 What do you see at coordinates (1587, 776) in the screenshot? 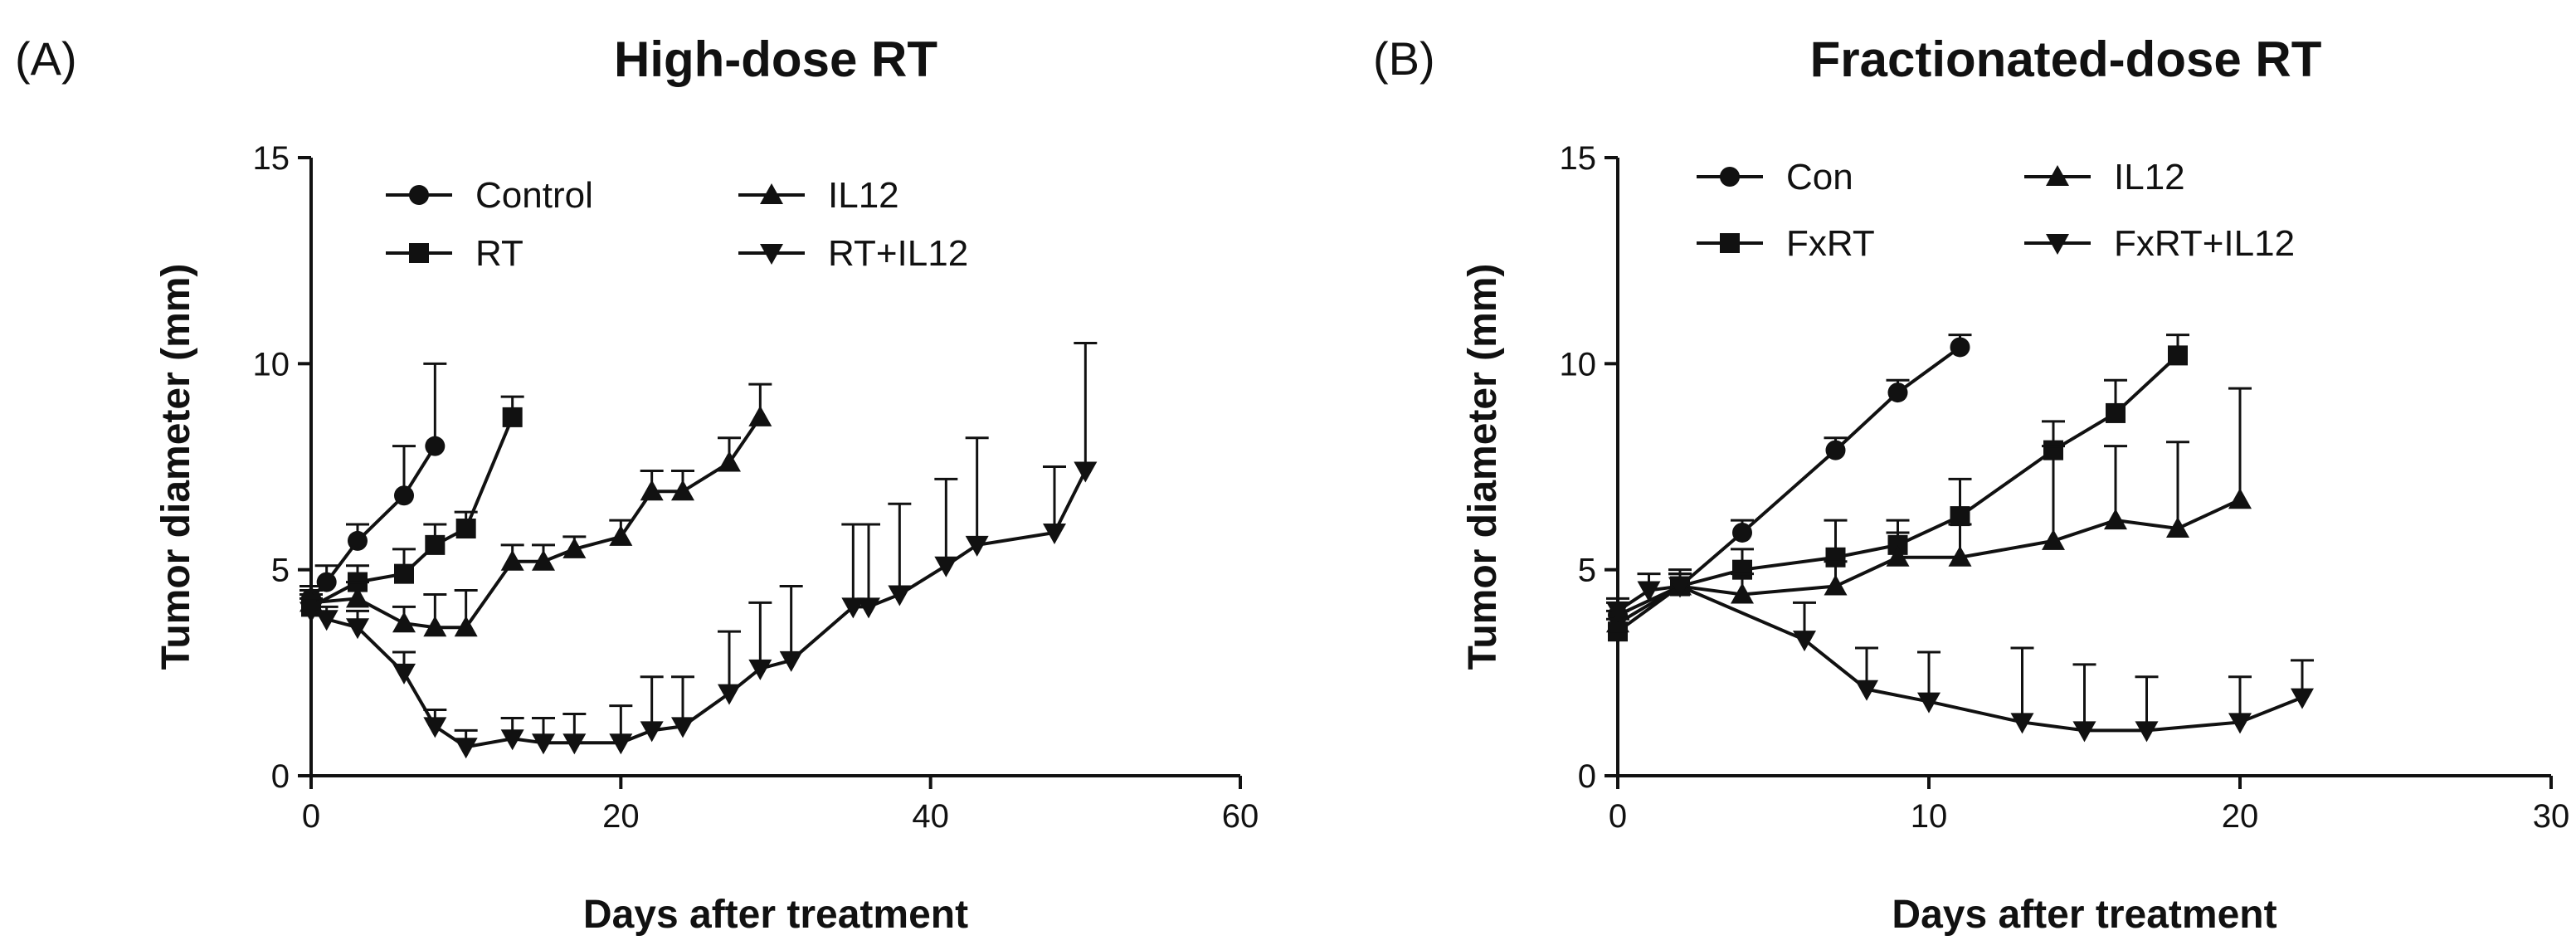
I see `y-tick-label: 0` at bounding box center [1587, 776].